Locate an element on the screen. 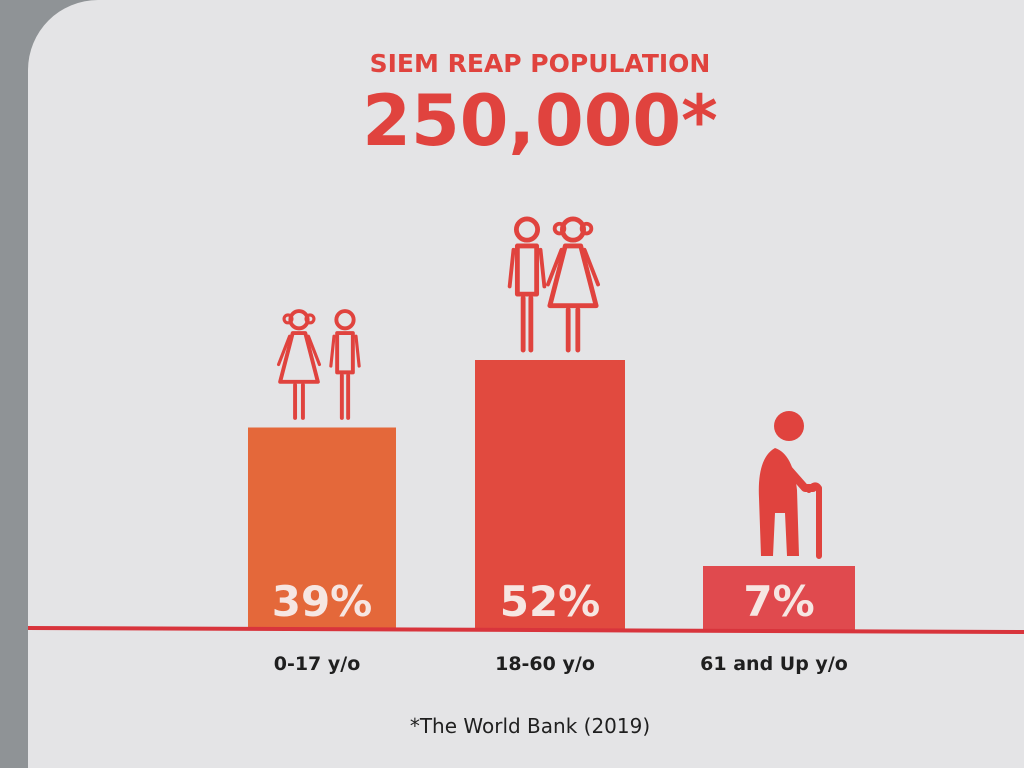 The width and height of the screenshot is (1024, 768). man-icon is located at coordinates (527, 284).